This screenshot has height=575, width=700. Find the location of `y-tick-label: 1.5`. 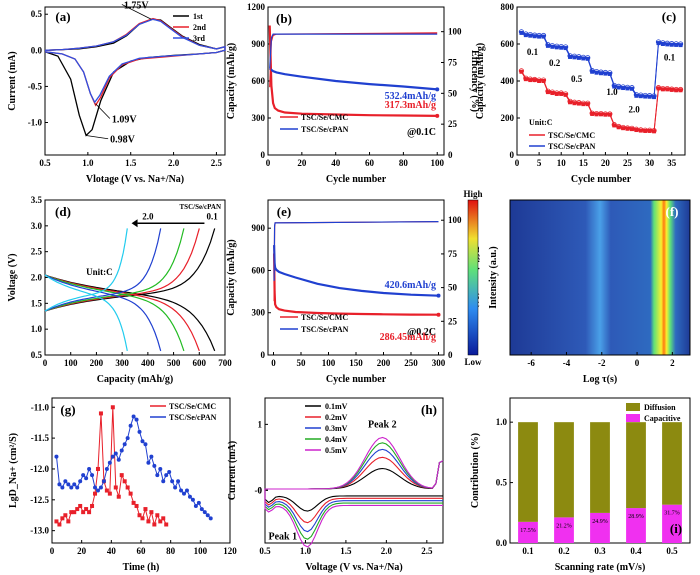

y-tick-label: 1.5 is located at coordinates (37, 303).